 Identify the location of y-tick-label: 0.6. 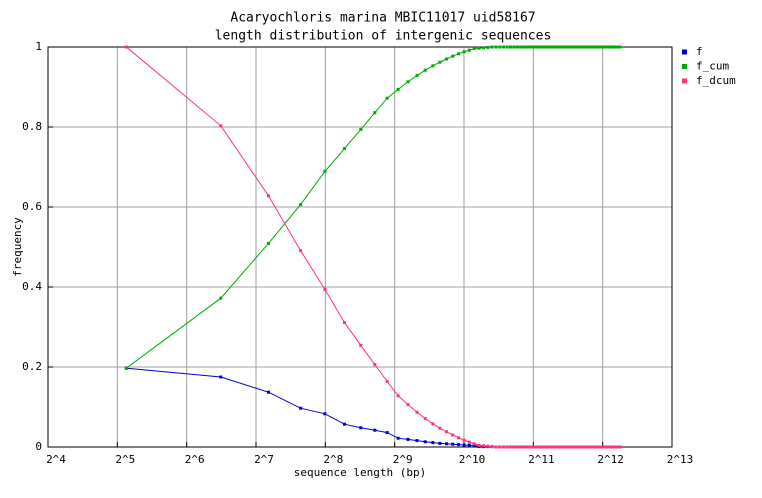
(32, 206).